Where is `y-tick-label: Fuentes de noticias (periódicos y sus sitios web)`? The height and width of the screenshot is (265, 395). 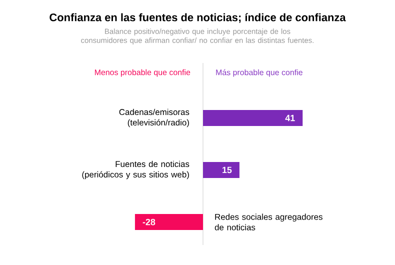
y-tick-label: Fuentes de noticias (periódicos y sus sitios web) is located at coordinates (136, 170).